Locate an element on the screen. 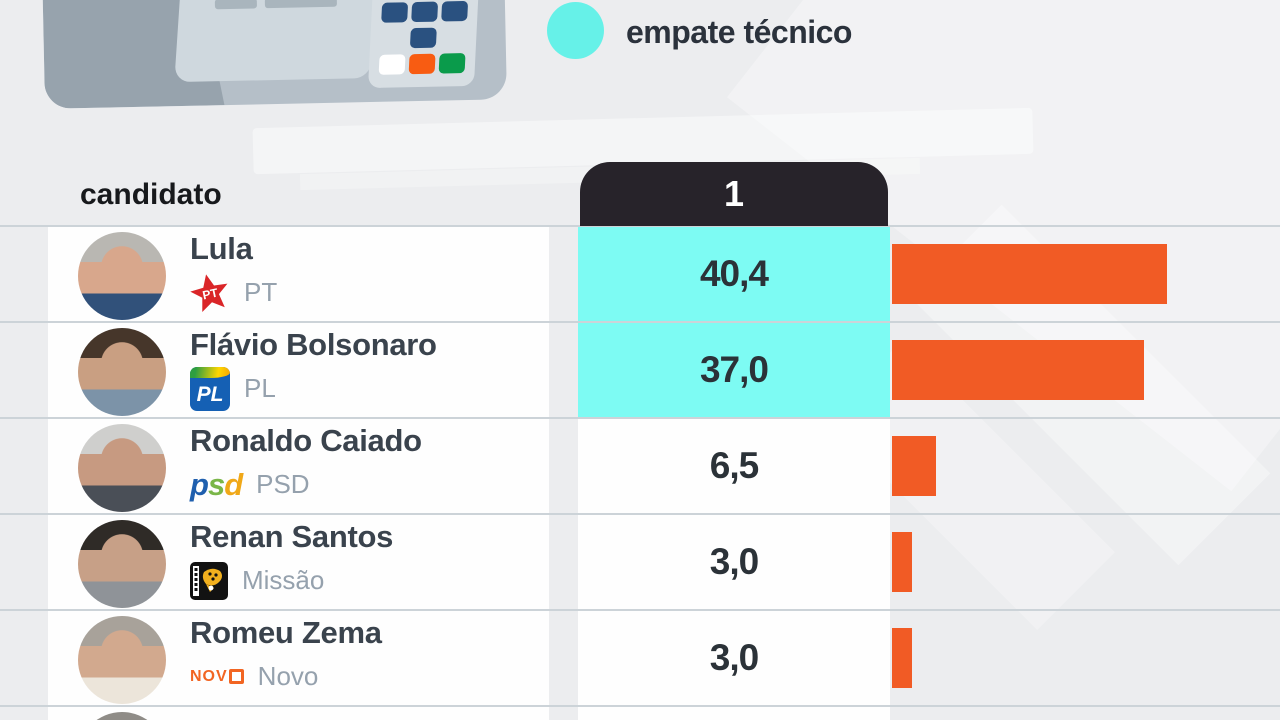  branco-key-icon is located at coordinates (392, 64).